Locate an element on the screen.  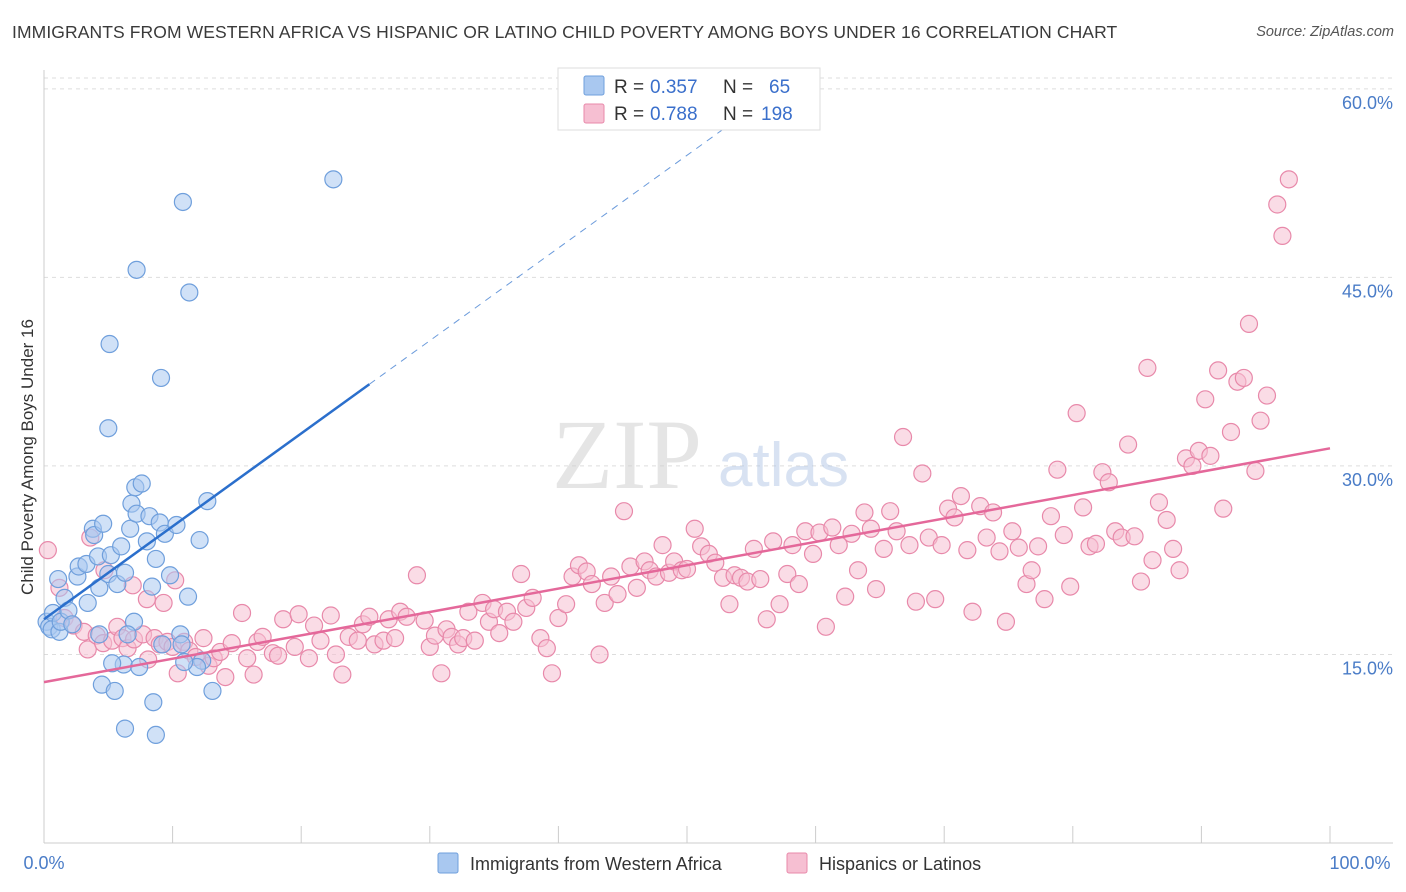
legend-swatch-blue is located at coordinates (594, 85).